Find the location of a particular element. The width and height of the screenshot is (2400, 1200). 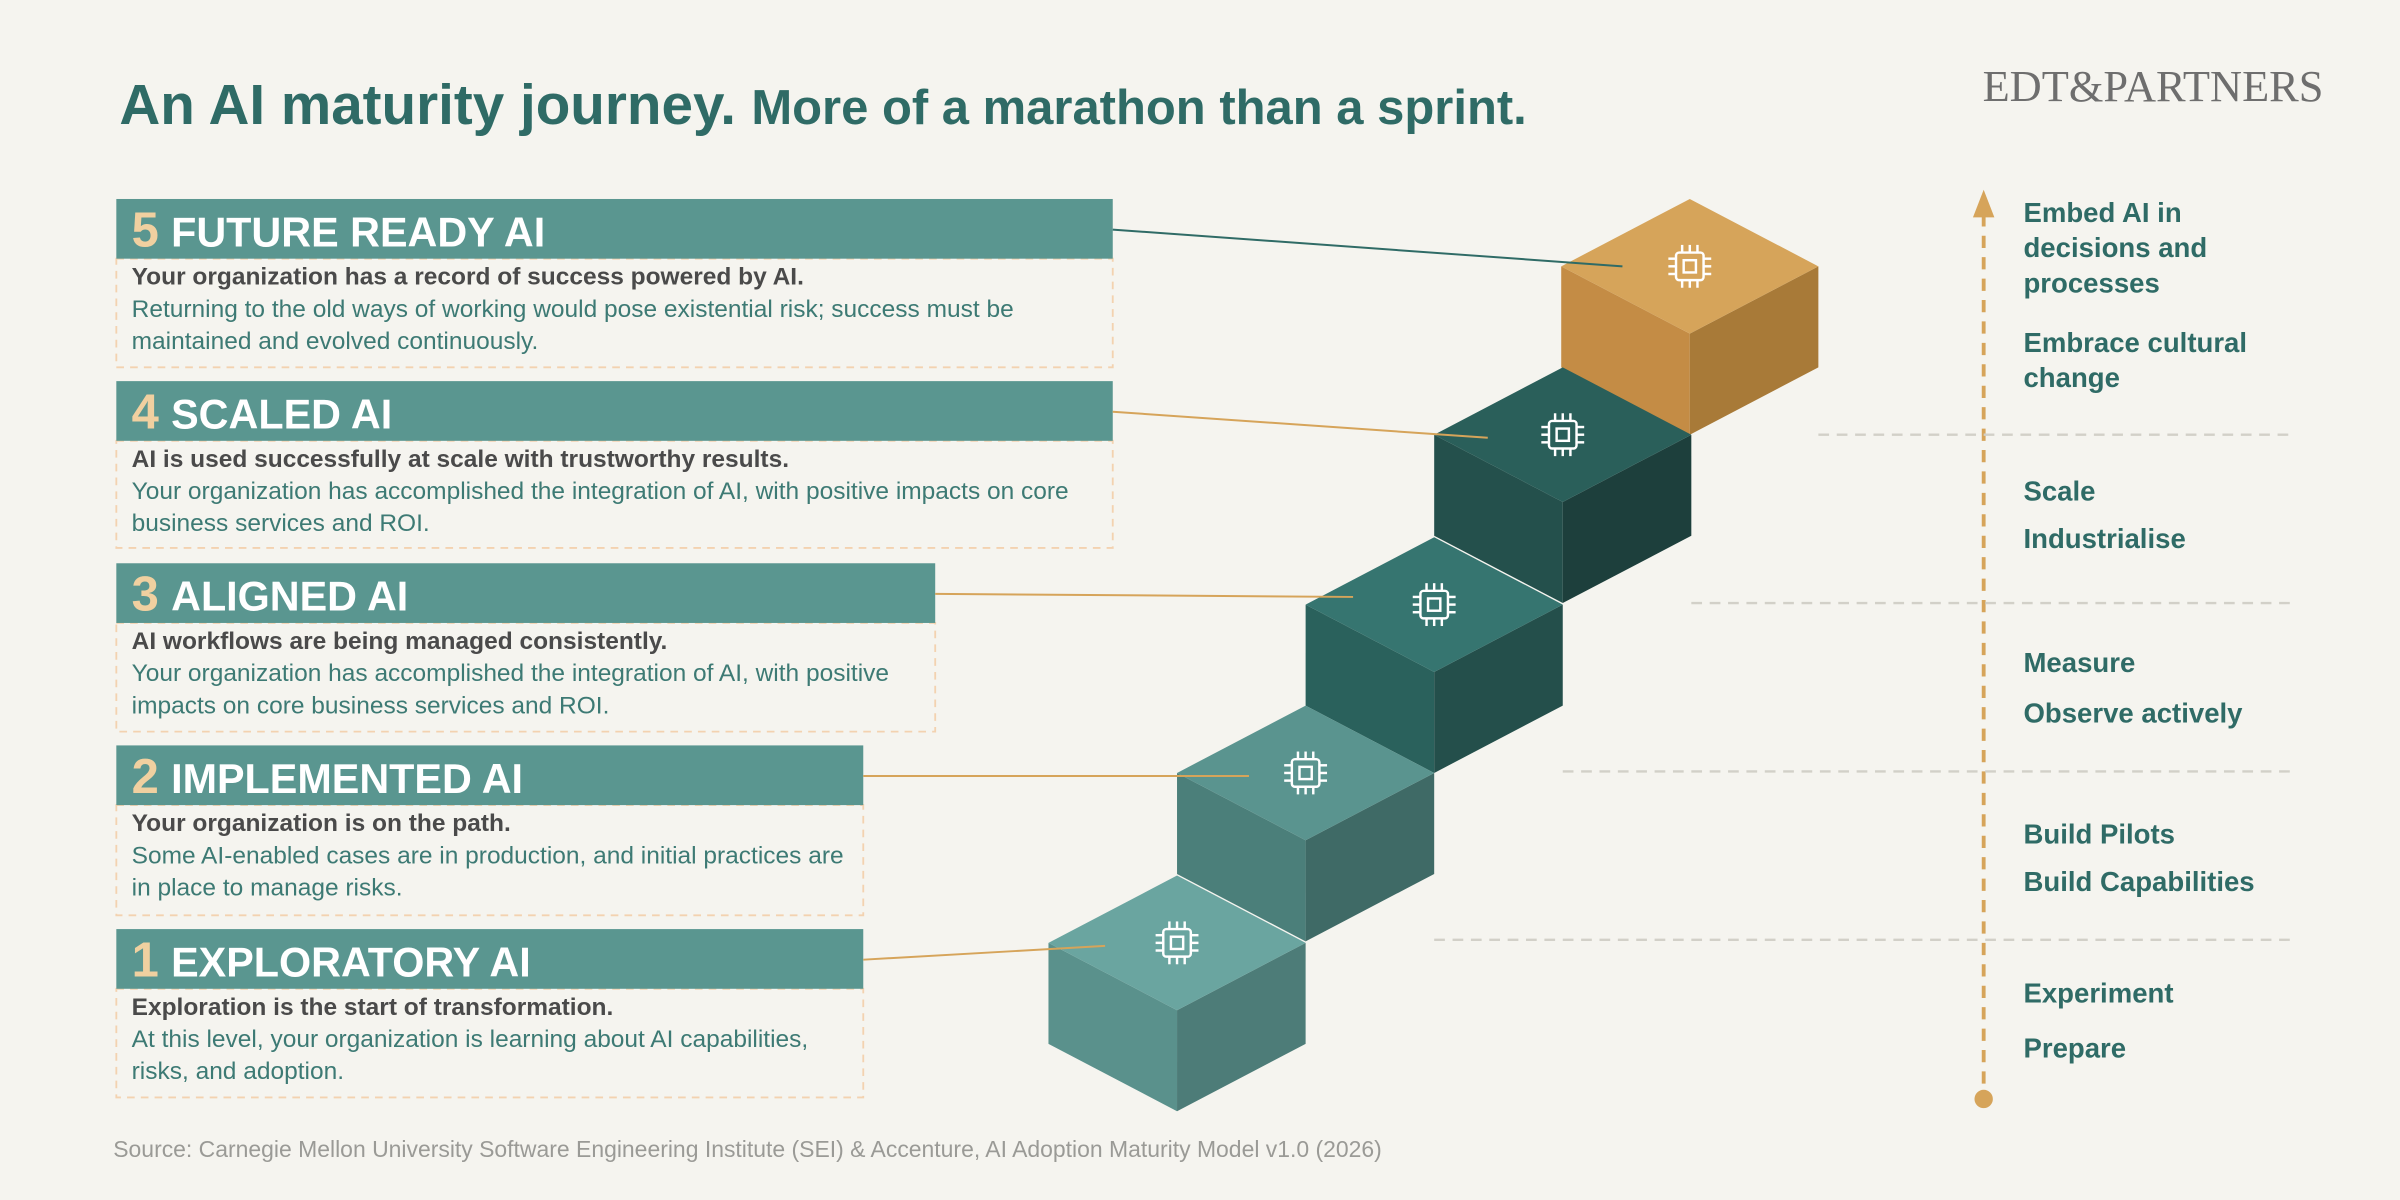

action-box: Observe actively is located at coordinates (2133, 713).